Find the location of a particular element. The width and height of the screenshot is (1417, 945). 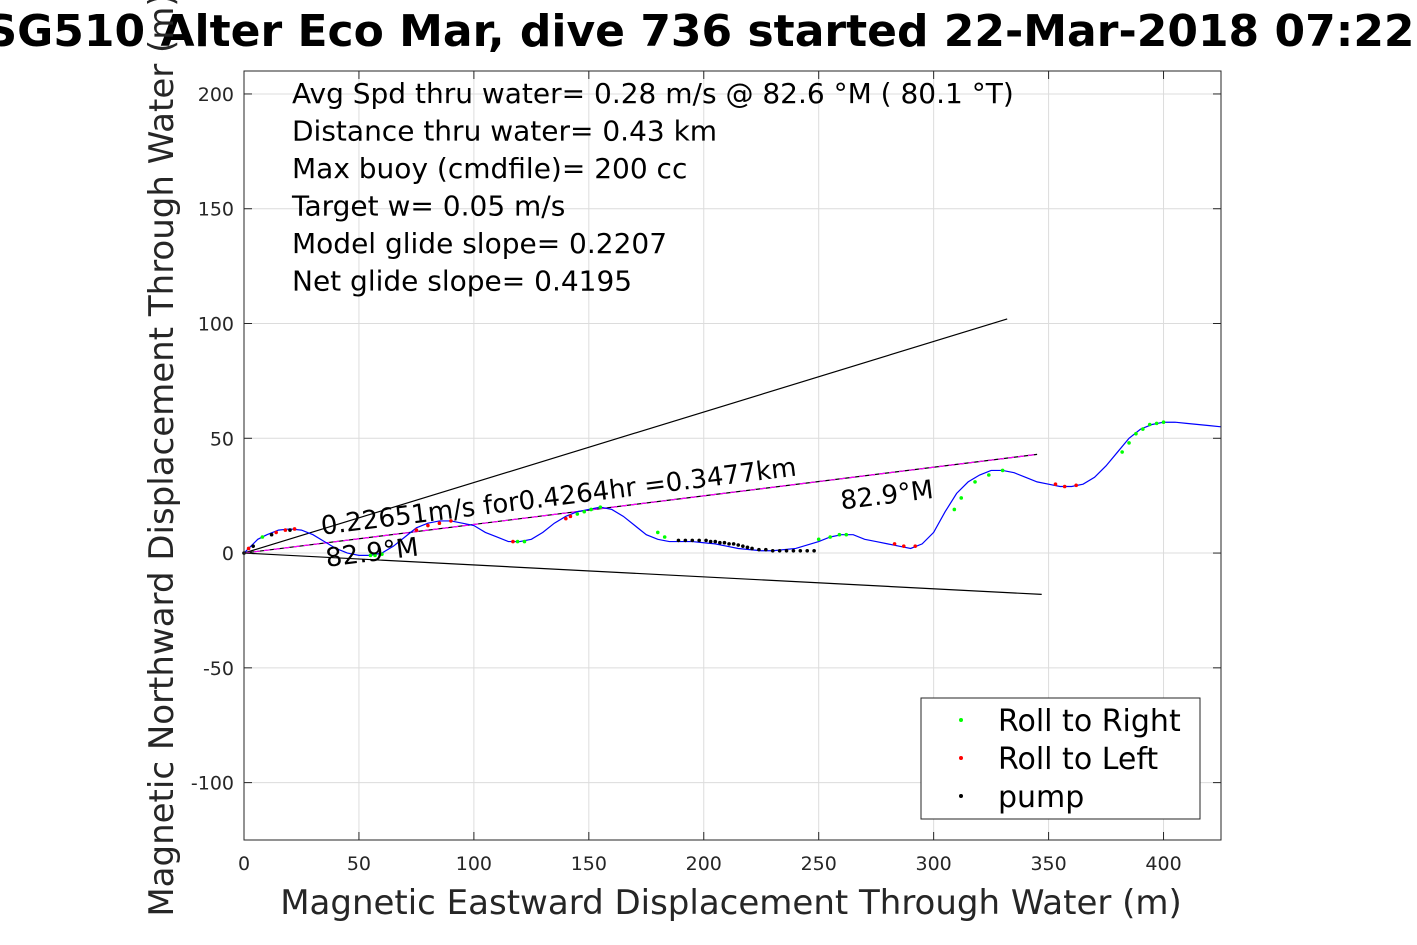

heading-line is located at coordinates (625, 436).